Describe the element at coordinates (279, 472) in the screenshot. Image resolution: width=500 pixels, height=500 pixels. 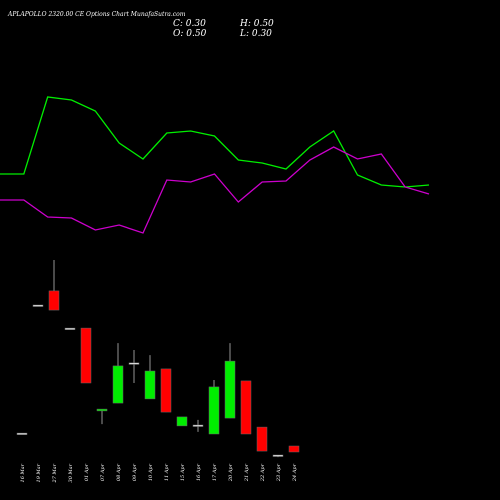
I see `x-tick-label: 23 Apr` at that location.